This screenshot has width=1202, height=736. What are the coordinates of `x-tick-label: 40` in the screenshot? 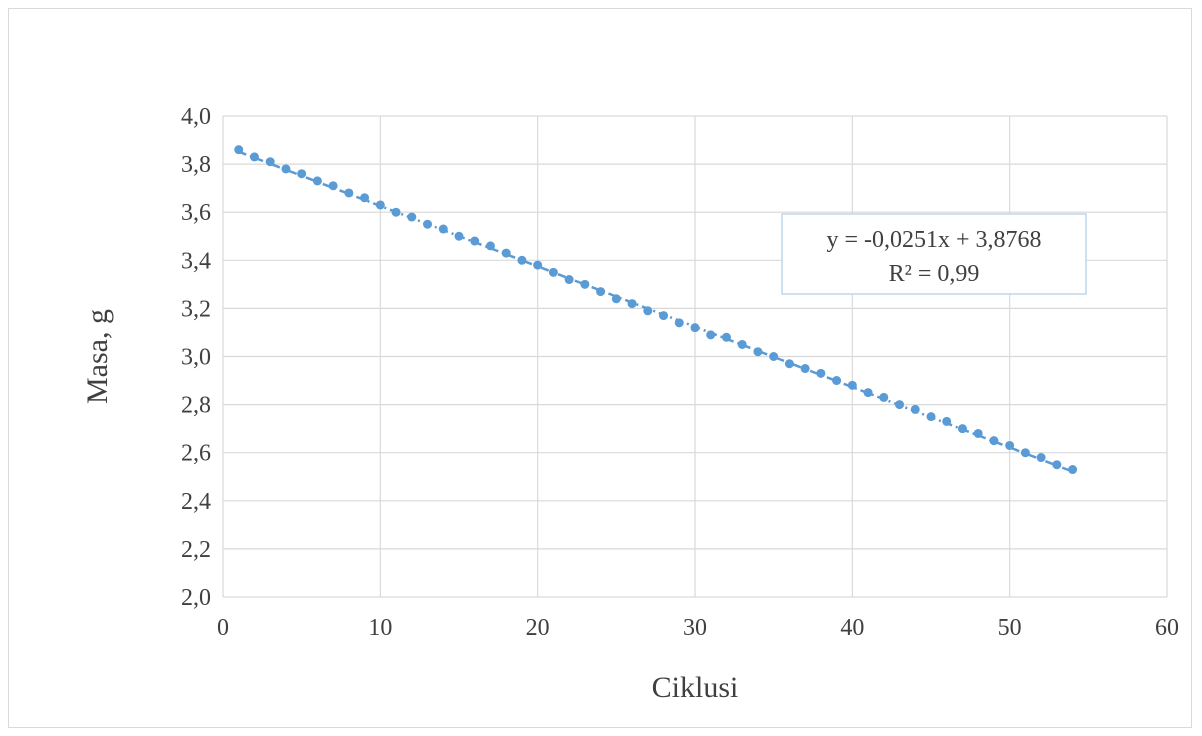 It's located at (852, 628).